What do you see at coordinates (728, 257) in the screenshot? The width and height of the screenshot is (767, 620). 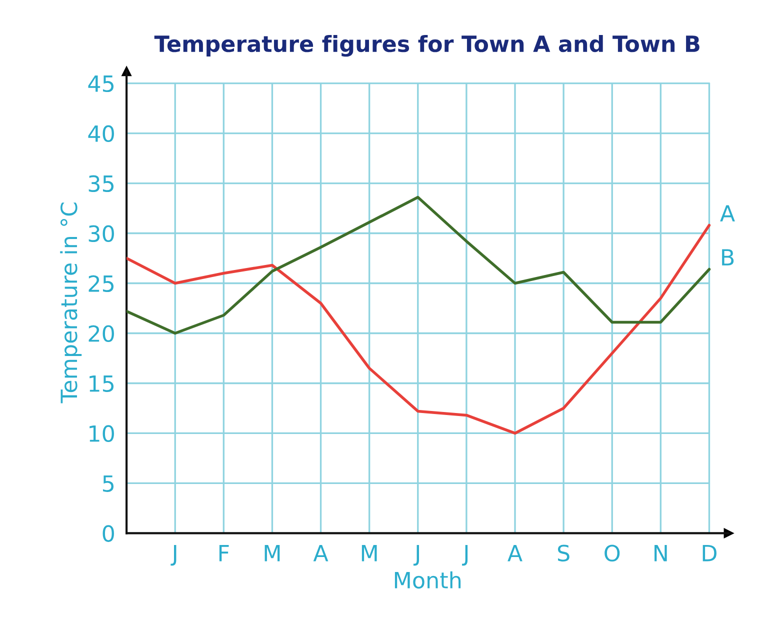 I see `series-label: B` at bounding box center [728, 257].